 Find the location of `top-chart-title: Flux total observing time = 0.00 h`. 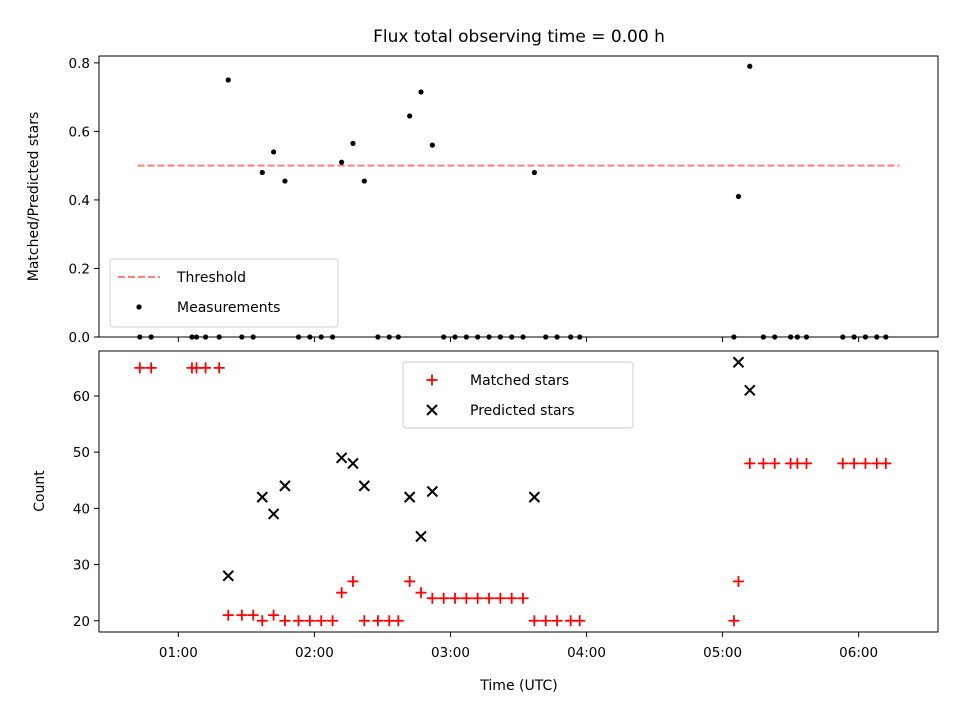

top-chart-title: Flux total observing time = 0.00 h is located at coordinates (519, 37).